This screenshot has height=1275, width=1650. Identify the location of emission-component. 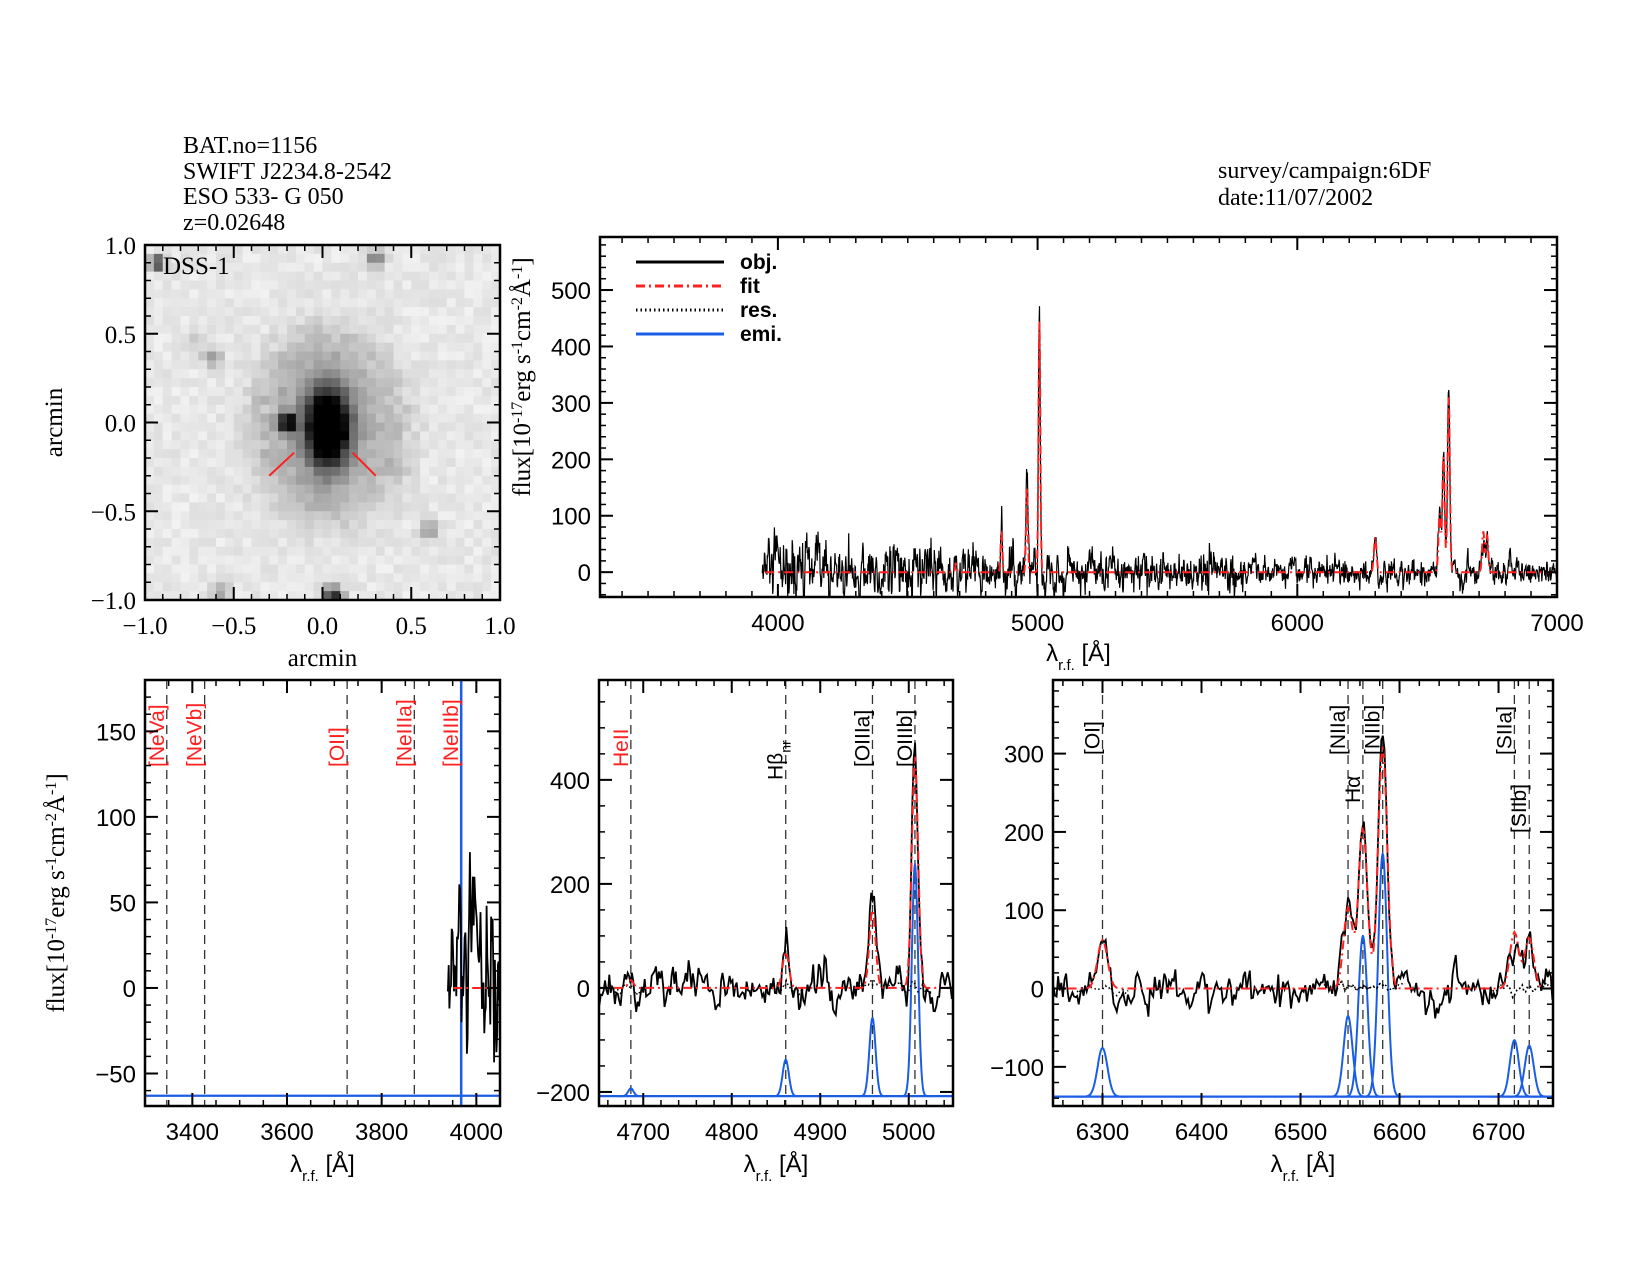
(1362, 1016).